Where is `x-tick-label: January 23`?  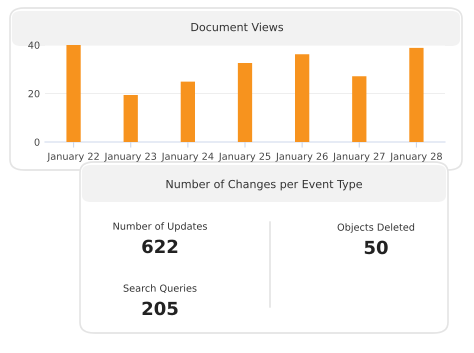 x-tick-label: January 23 is located at coordinates (130, 157).